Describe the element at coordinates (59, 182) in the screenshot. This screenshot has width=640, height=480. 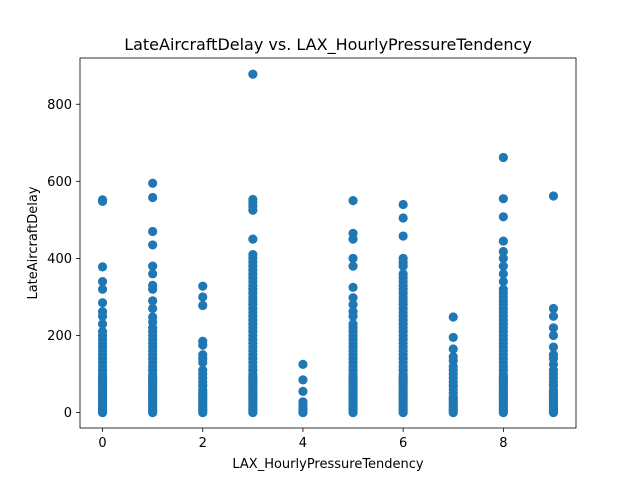
I see `y-tick-label: 600` at that location.